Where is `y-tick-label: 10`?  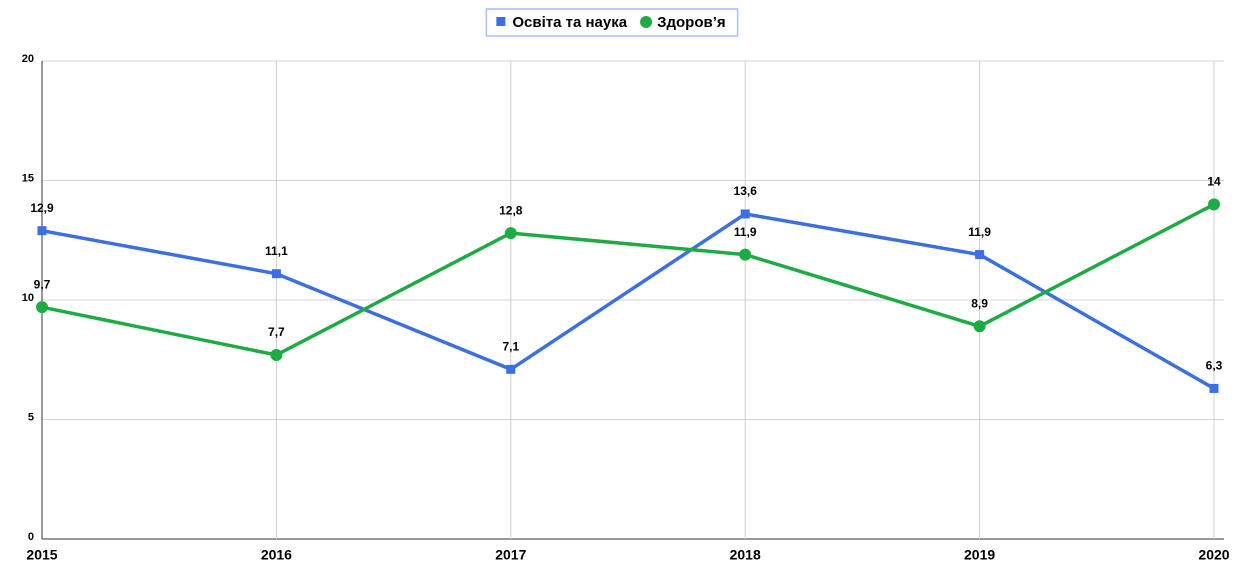 y-tick-label: 10 is located at coordinates (28, 298).